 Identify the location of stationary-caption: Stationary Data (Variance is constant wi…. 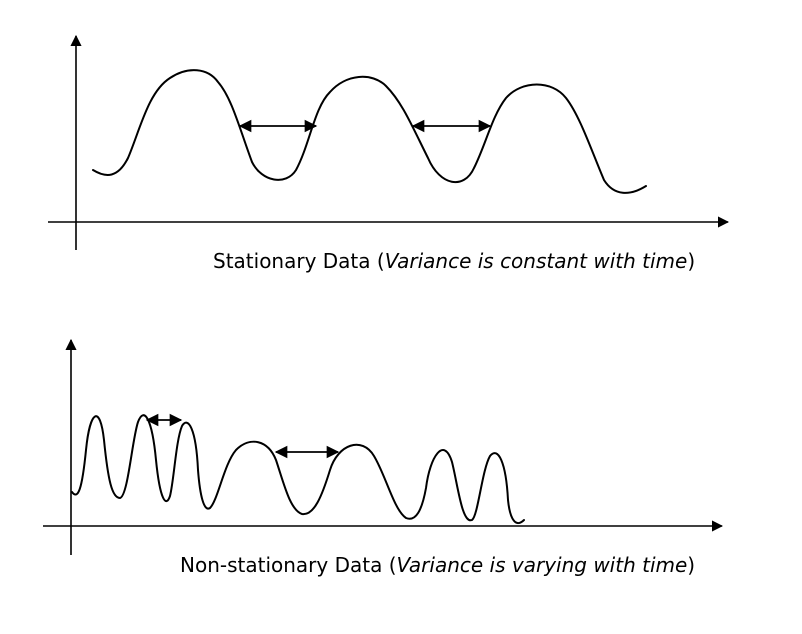
(454, 261).